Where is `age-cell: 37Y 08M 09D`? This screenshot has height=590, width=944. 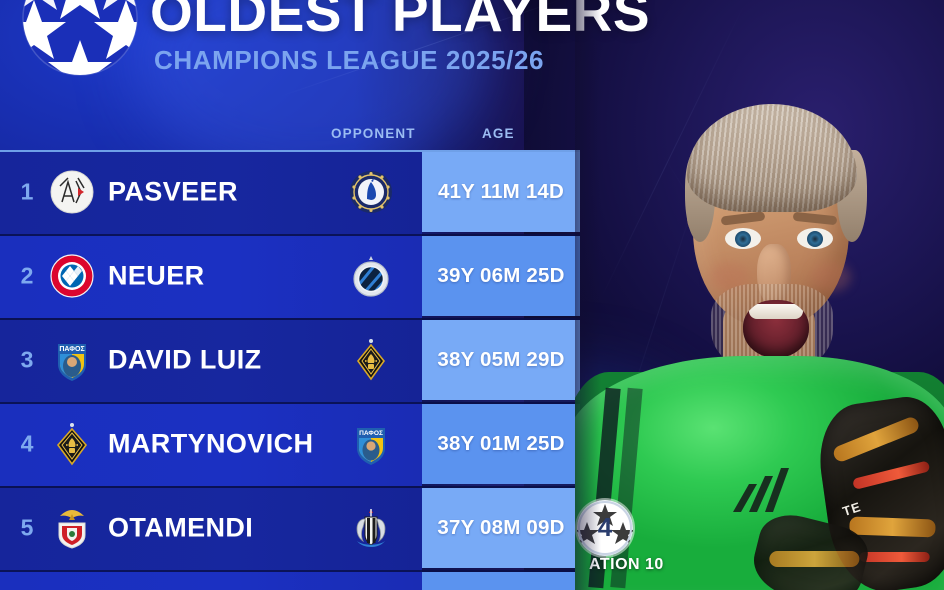
age-cell: 37Y 08M 09D is located at coordinates (501, 528).